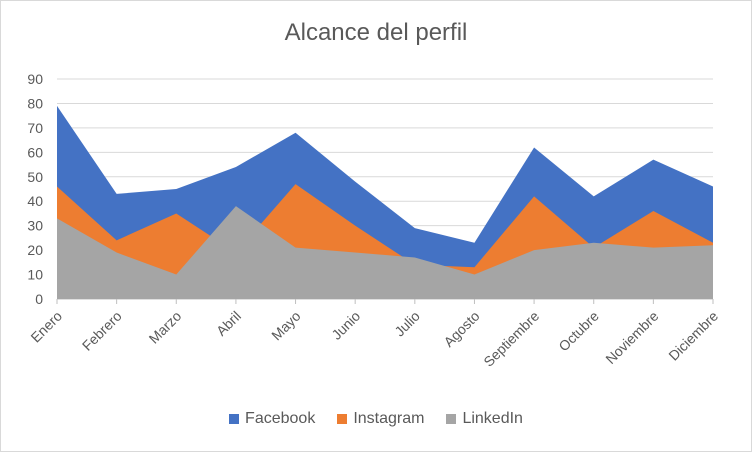  Describe the element at coordinates (578, 331) in the screenshot. I see `x-tick-label: Octubre` at that location.